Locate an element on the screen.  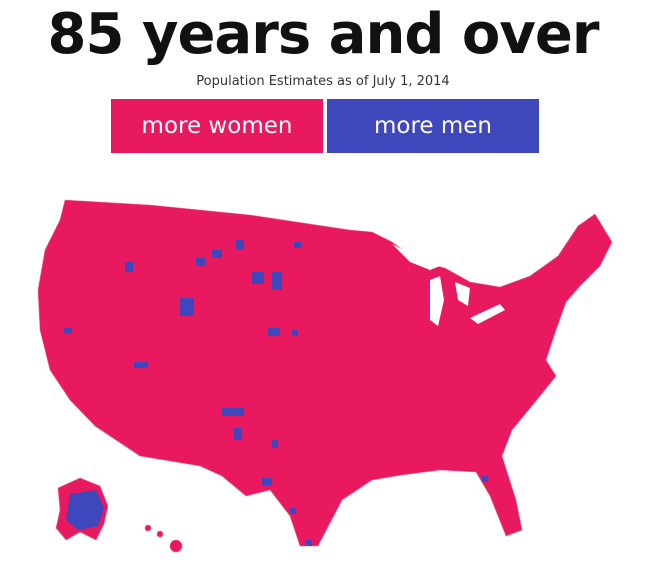
legend-item: more men is located at coordinates (433, 126).